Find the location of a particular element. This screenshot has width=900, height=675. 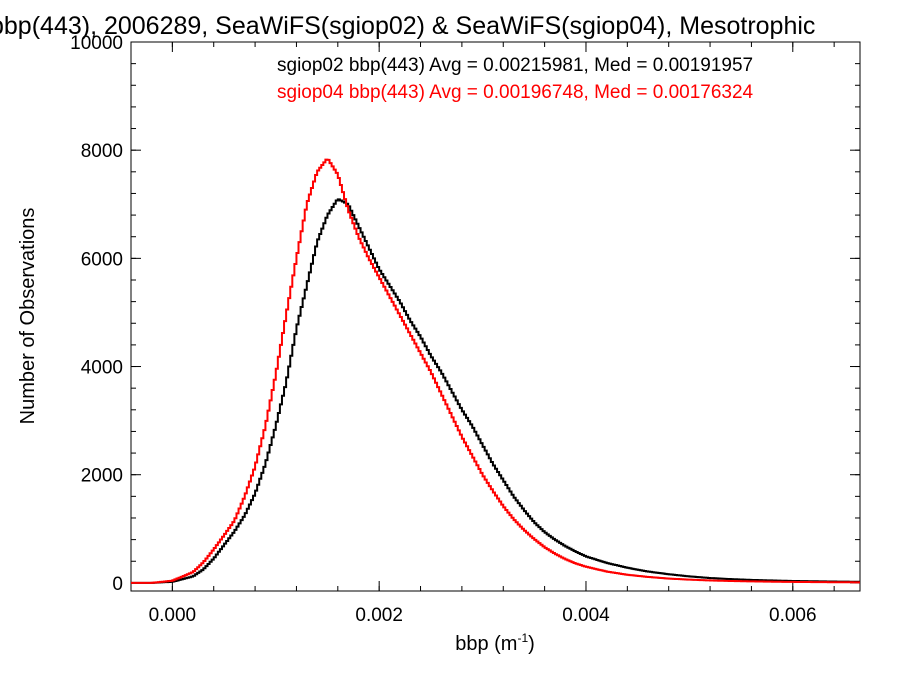

x-tick-label: 0.004 is located at coordinates (586, 615).